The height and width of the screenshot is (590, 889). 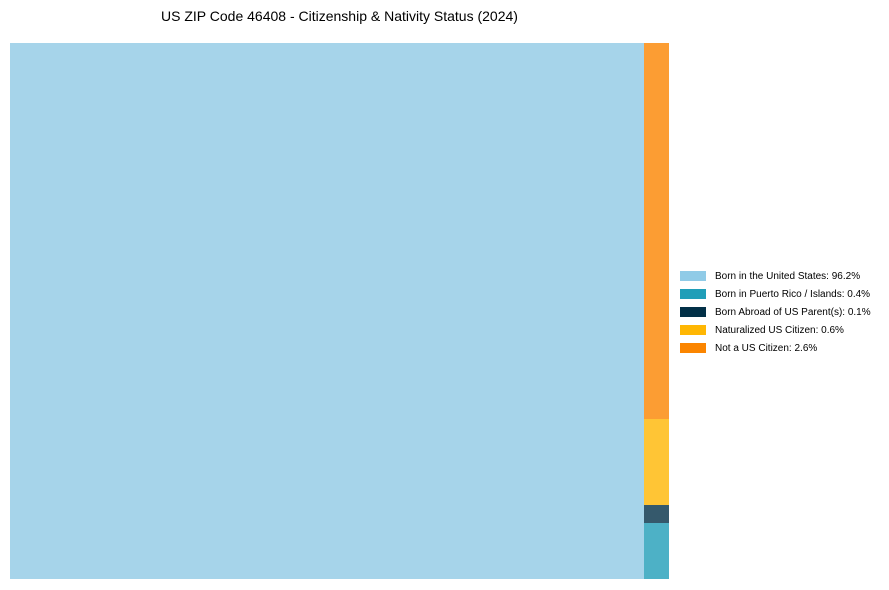 What do you see at coordinates (766, 348) in the screenshot?
I see `legend-label: Not a US Citizen: 2.6%` at bounding box center [766, 348].